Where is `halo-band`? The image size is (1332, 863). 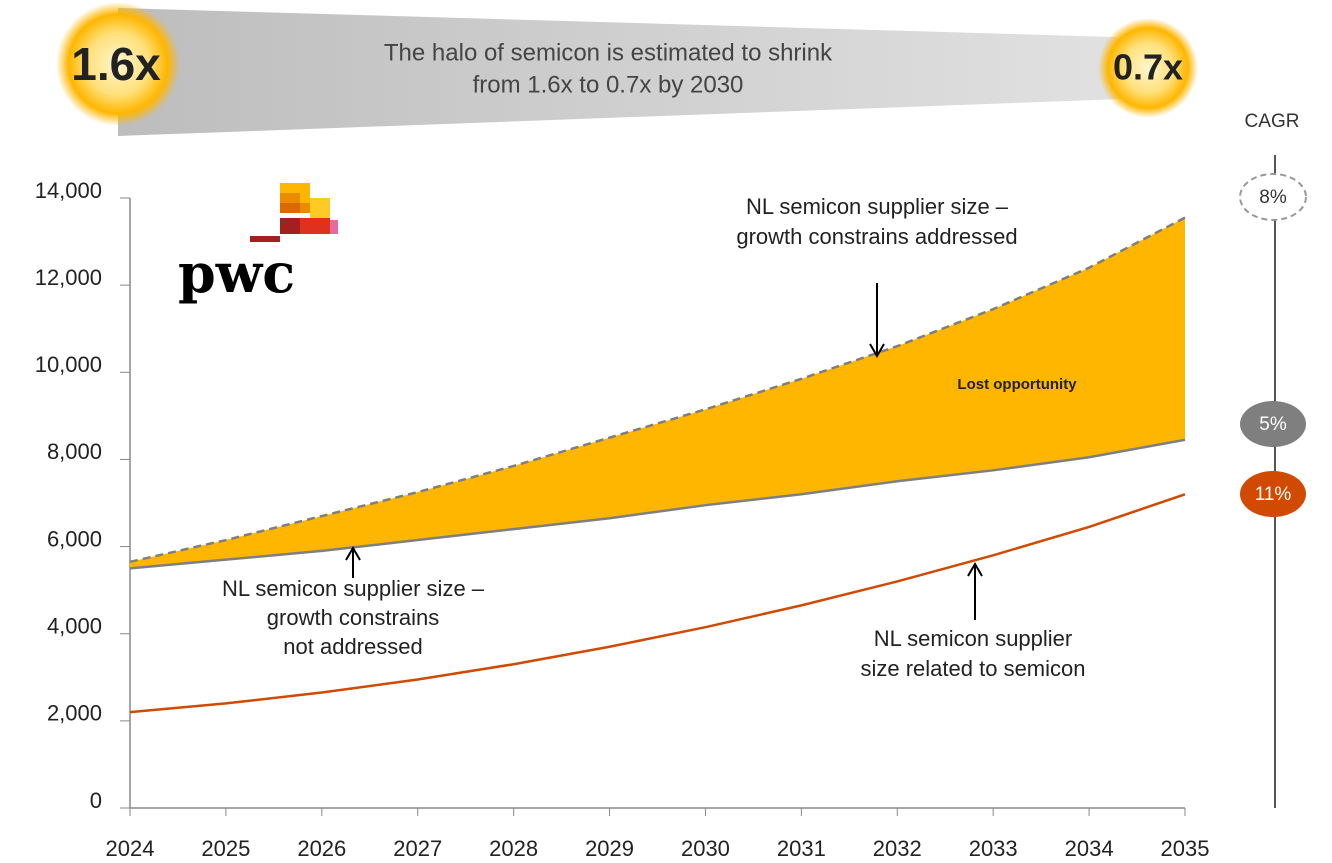
halo-band is located at coordinates (634, 72).